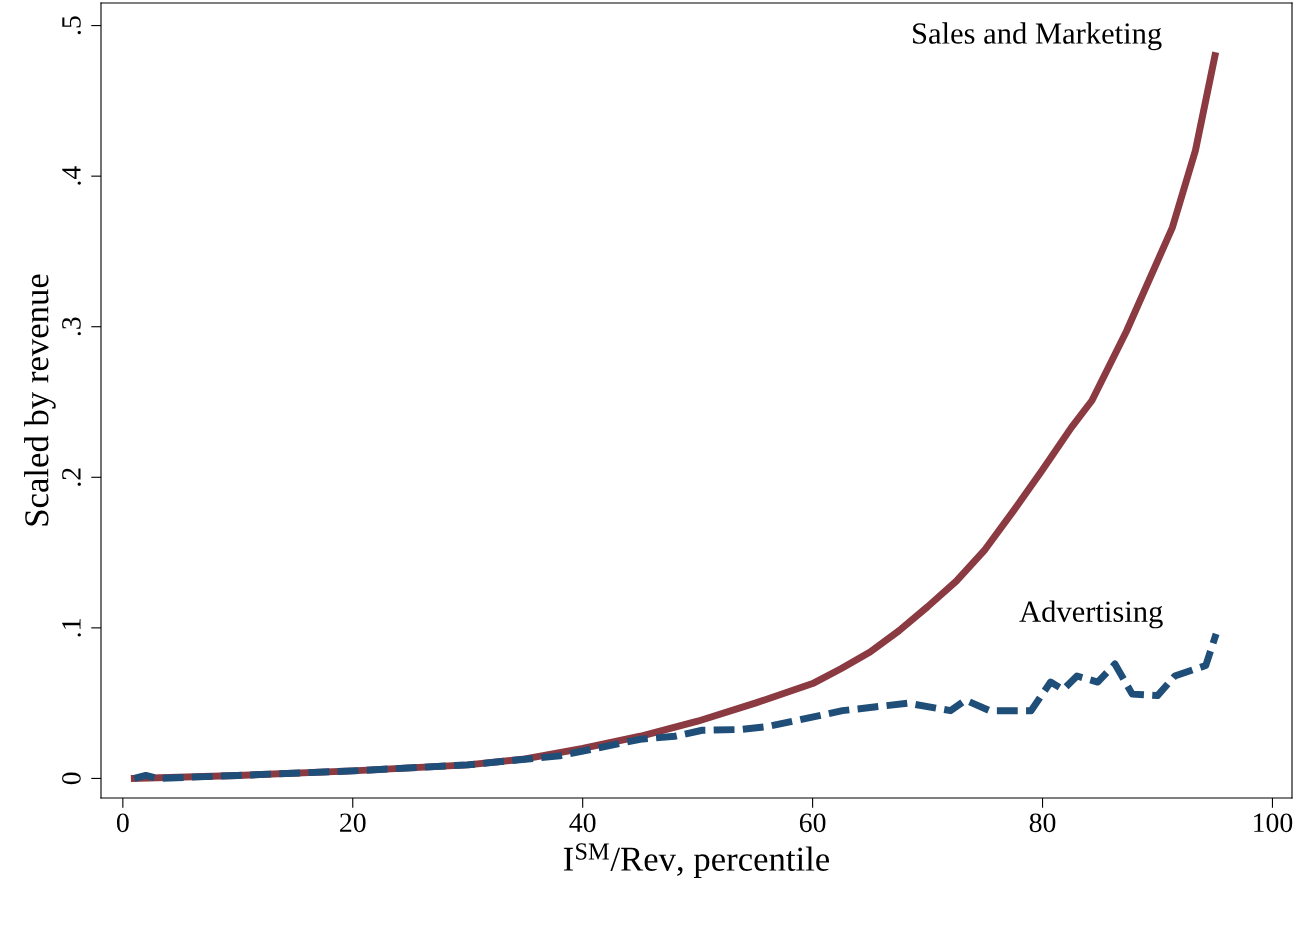  I want to click on x-tick-label: 20, so click(353, 823).